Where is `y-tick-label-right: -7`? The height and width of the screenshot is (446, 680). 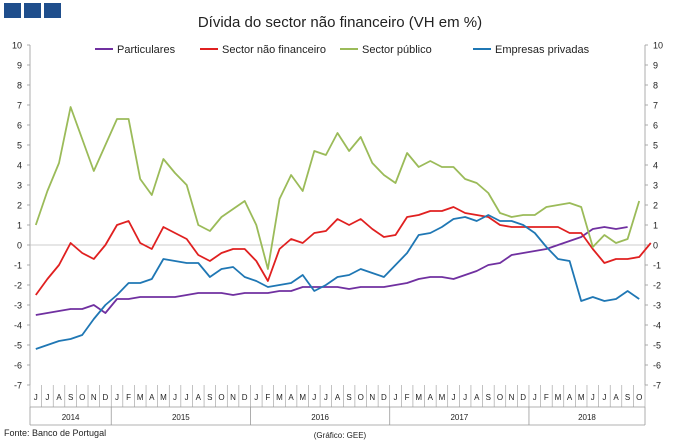 y-tick-label-right: -7 is located at coordinates (657, 386).